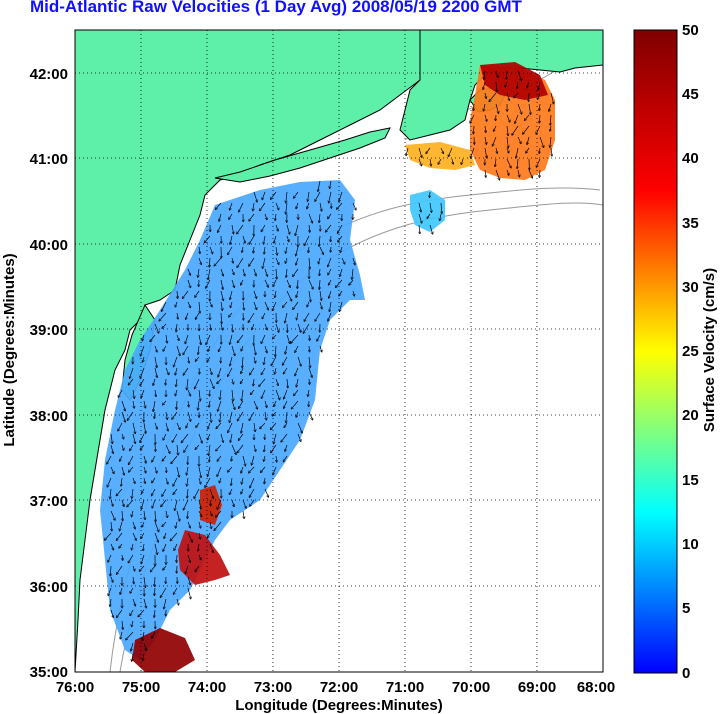  What do you see at coordinates (49, 330) in the screenshot?
I see `y-tick-label: 39:00` at bounding box center [49, 330].